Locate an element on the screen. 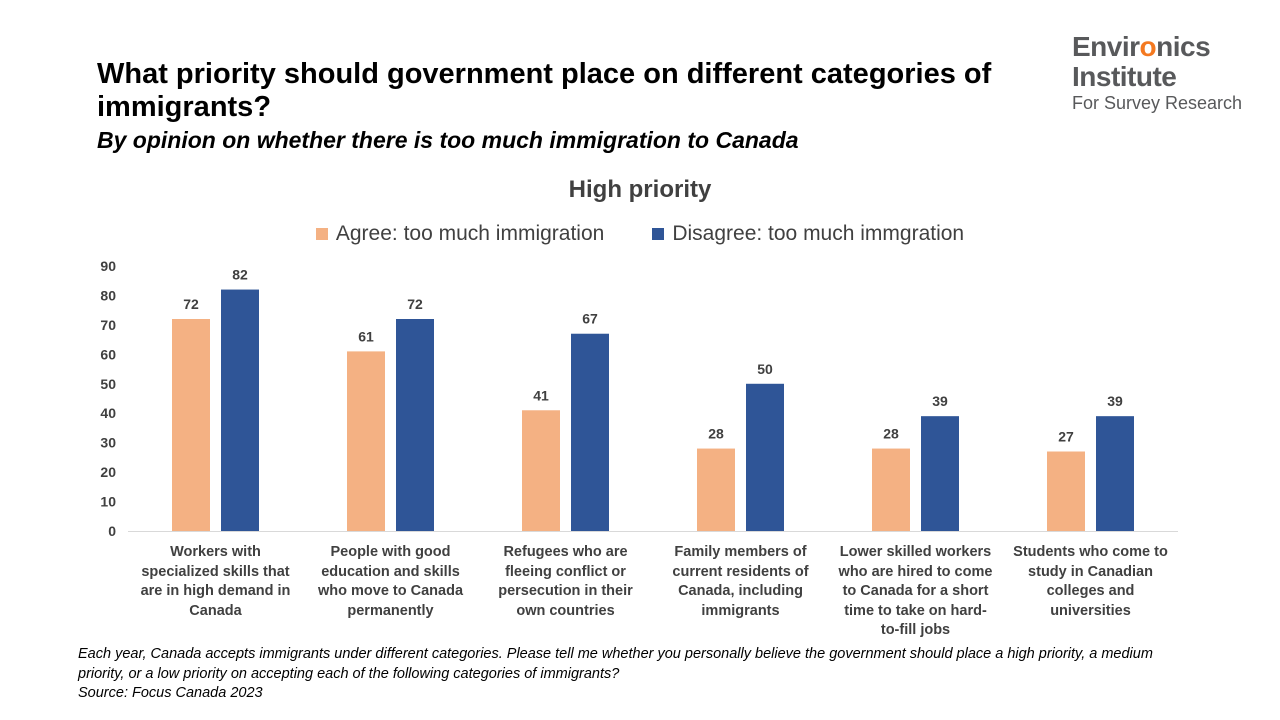  x-category-label-line: fleeing conflict or is located at coordinates (565, 571).